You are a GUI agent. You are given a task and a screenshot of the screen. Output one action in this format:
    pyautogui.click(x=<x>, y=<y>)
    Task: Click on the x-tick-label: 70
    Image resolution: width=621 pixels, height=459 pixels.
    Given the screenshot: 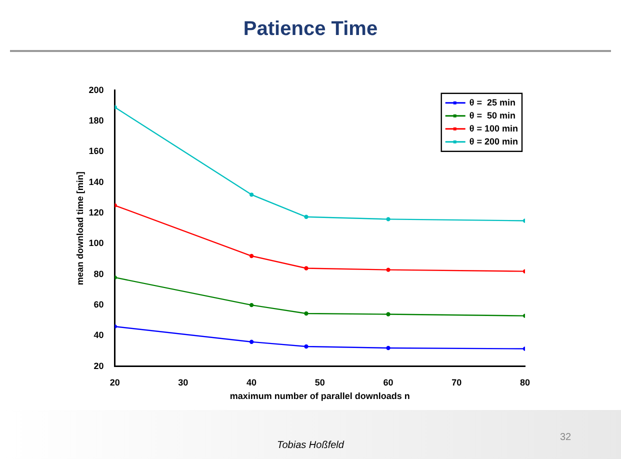 What is the action you would take?
    pyautogui.click(x=457, y=382)
    